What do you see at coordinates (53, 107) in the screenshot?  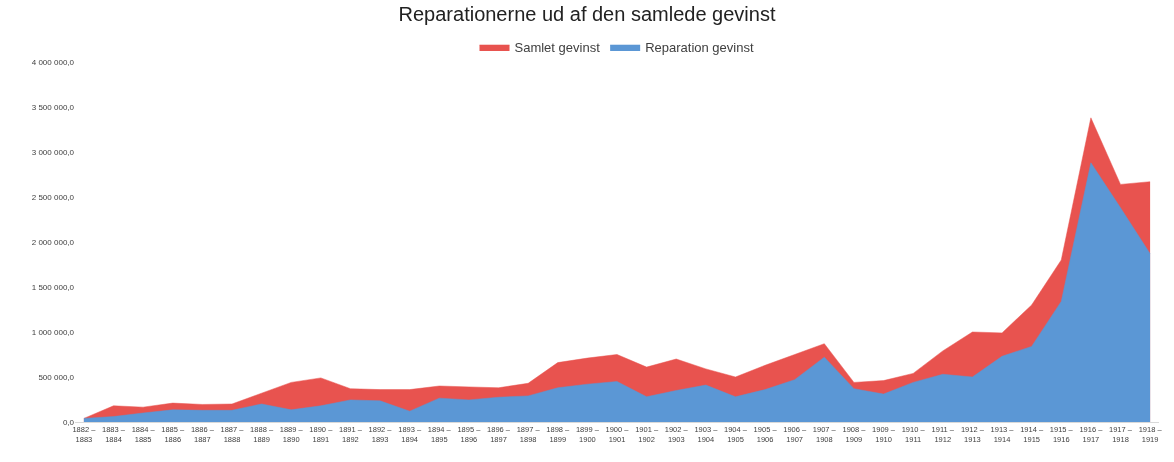 I see `y-tick-label: 3 500 000,0` at bounding box center [53, 107].